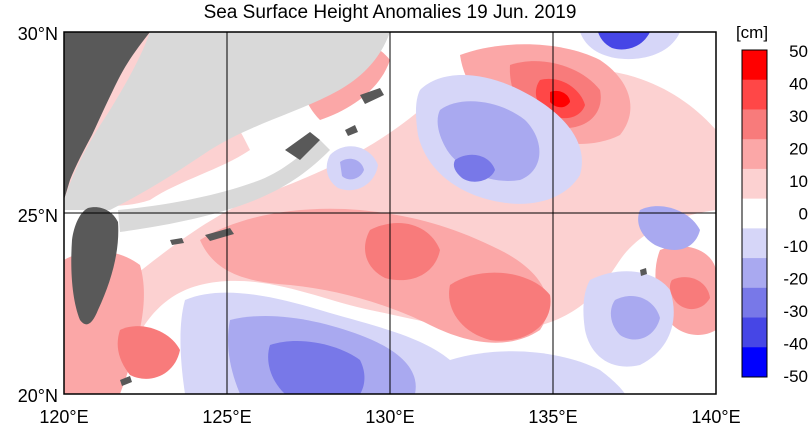 Image resolution: width=811 pixels, height=432 pixels. Describe the element at coordinates (798, 181) in the screenshot. I see `colorbar-label: 10` at that location.